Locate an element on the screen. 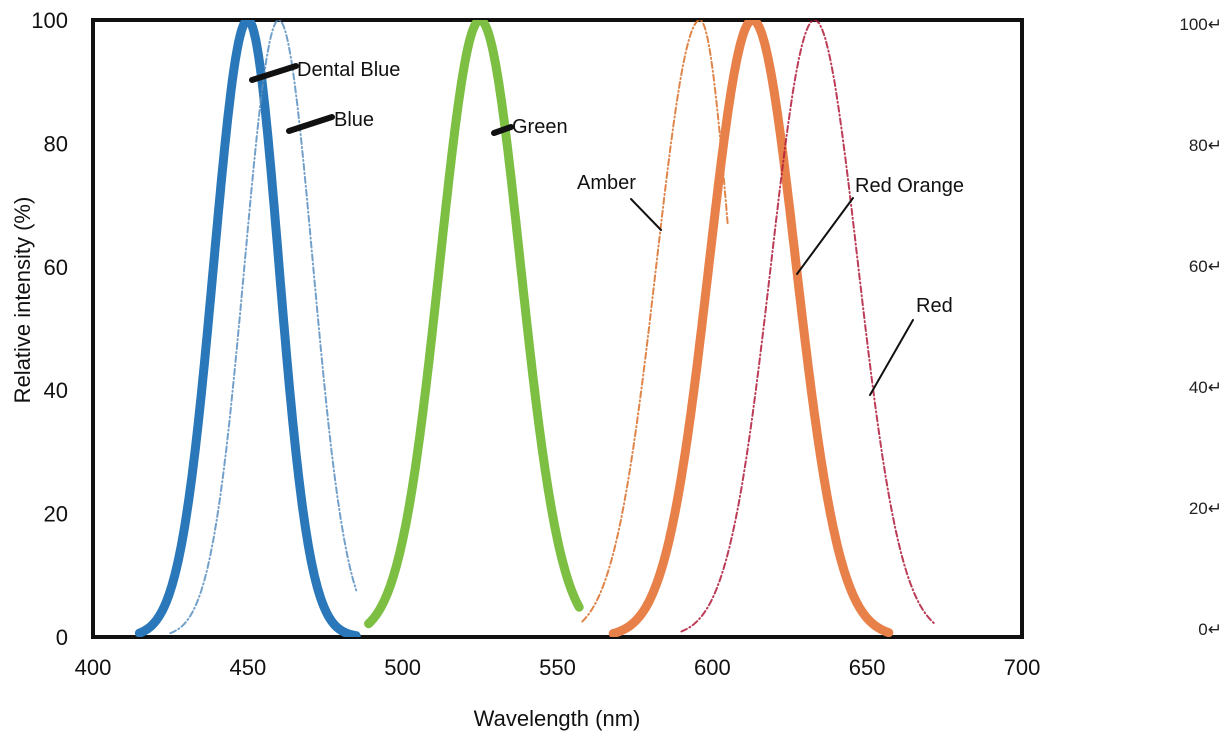 The image size is (1227, 734). y-axis-title: Relative intensity (%) is located at coordinates (22, 300).